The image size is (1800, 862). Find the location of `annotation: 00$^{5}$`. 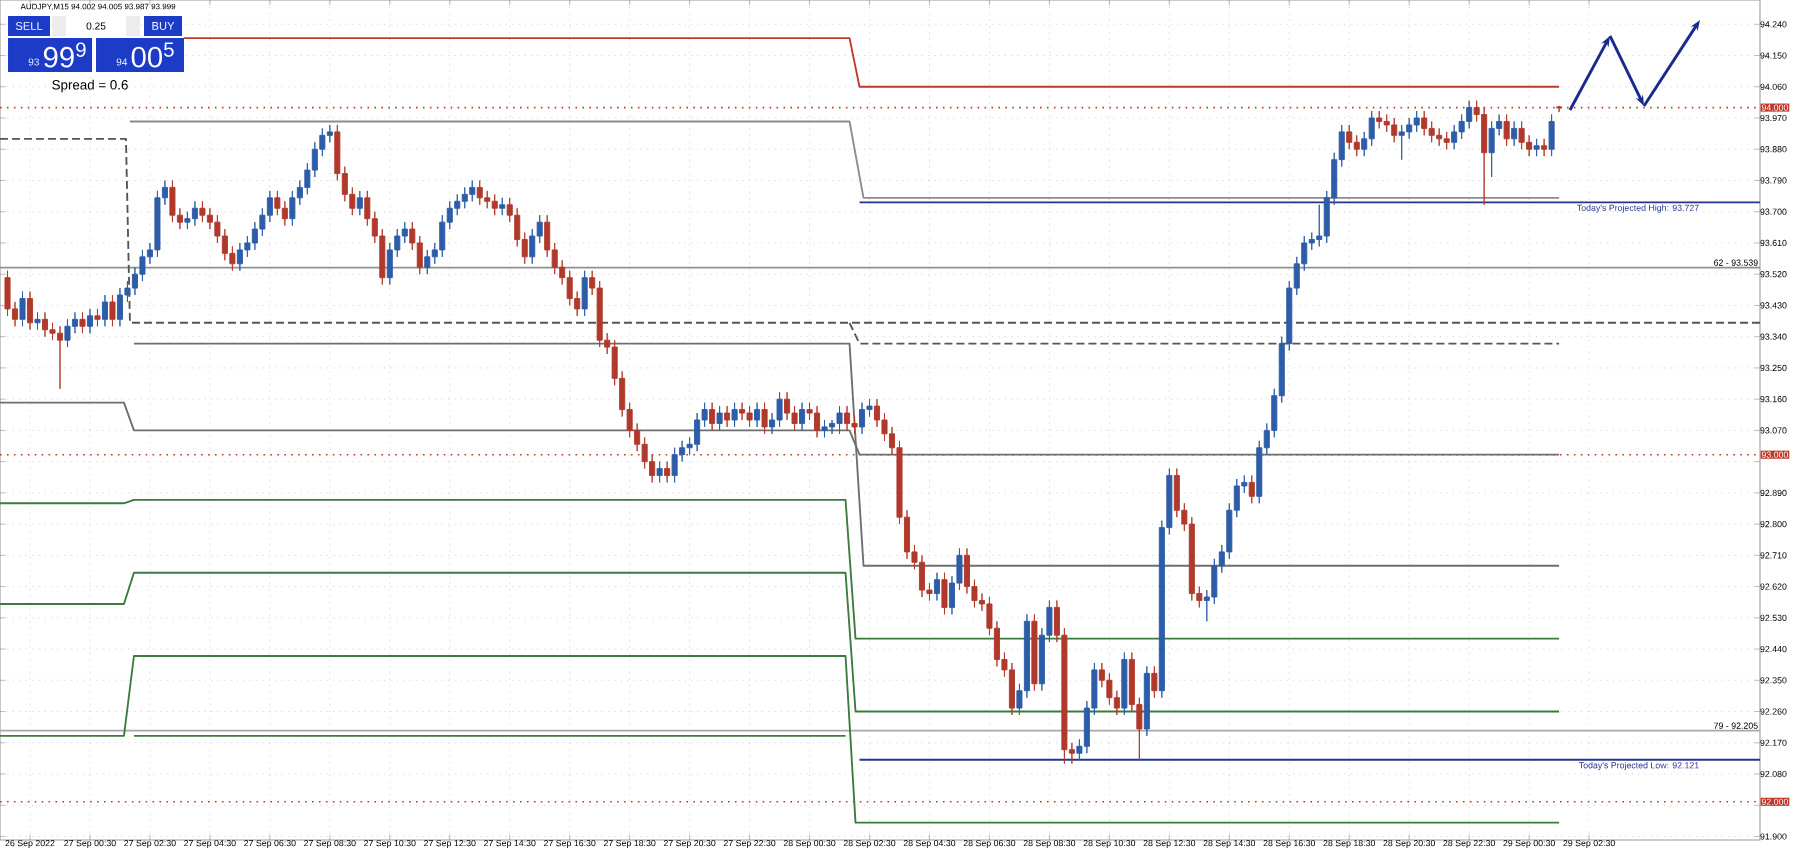

annotation: 00$^{5}$ is located at coordinates (152, 55).